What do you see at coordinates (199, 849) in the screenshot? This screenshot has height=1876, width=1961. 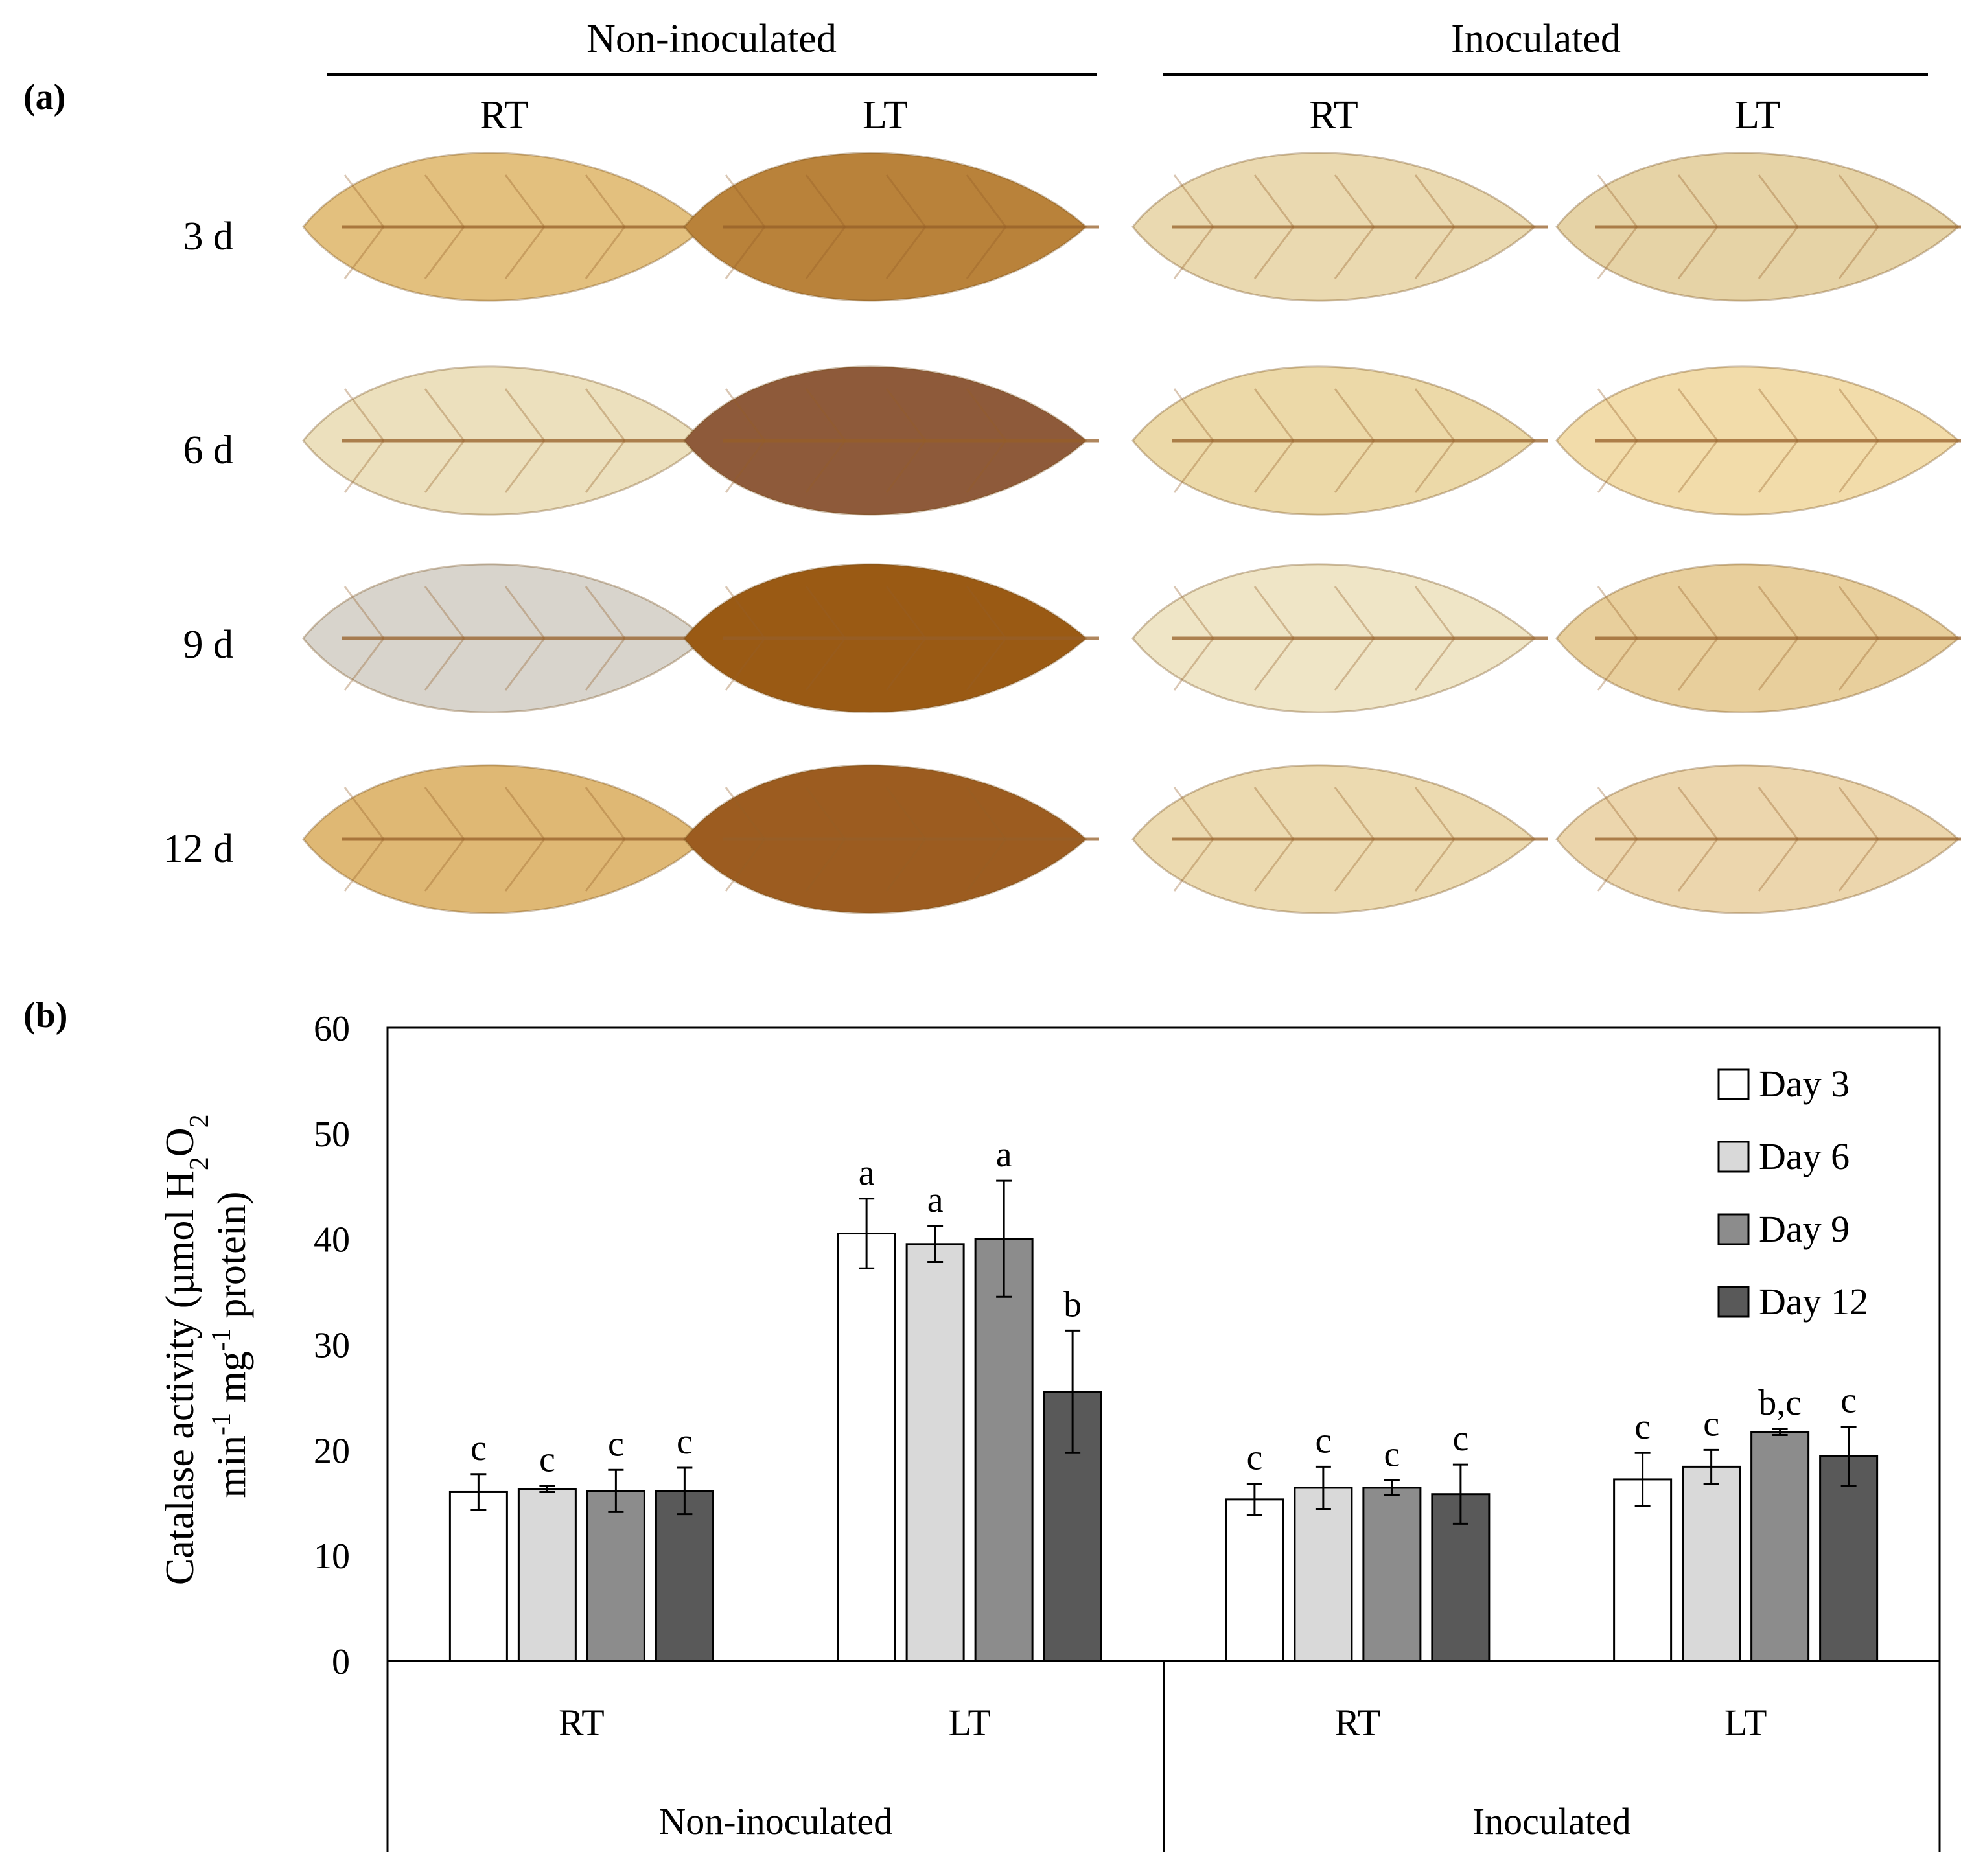 I see `row-label-day-12: 12 d` at bounding box center [199, 849].